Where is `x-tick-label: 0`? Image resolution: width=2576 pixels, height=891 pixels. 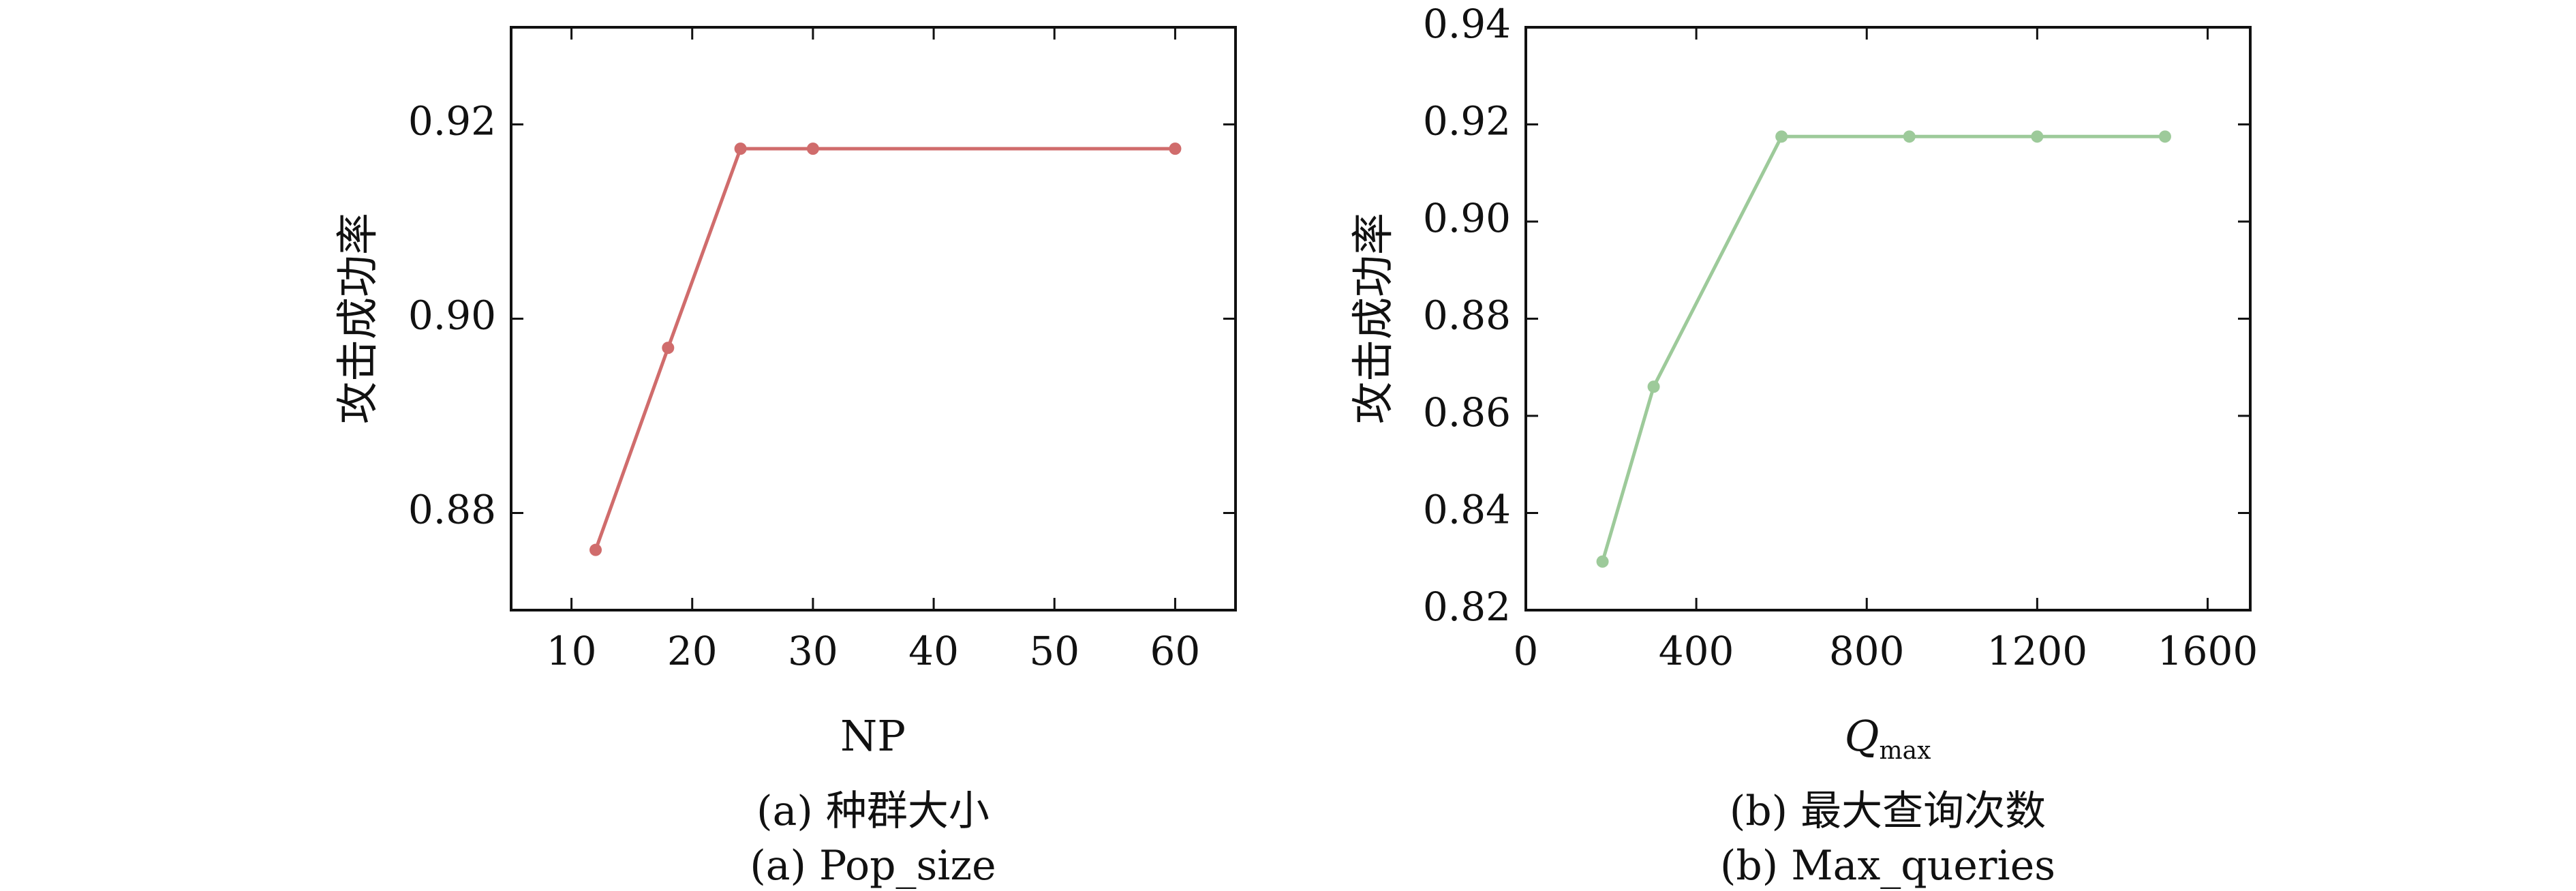
x-tick-label: 0 is located at coordinates (1526, 651).